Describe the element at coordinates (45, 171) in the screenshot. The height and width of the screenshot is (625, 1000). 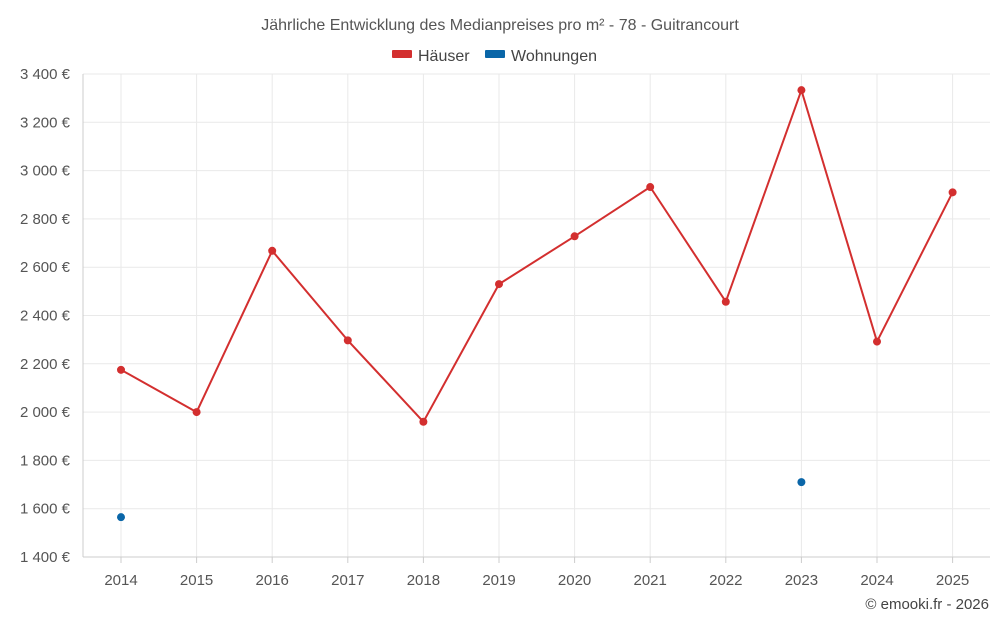
I see `y-tick-label: 3 000 €` at that location.